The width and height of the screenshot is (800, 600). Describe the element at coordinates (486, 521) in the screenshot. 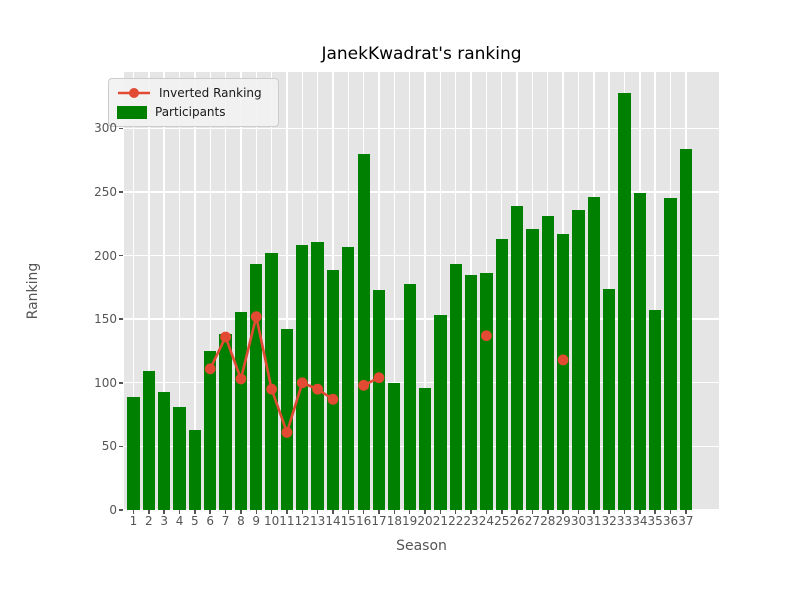

I see `x-tick-label: 24` at that location.